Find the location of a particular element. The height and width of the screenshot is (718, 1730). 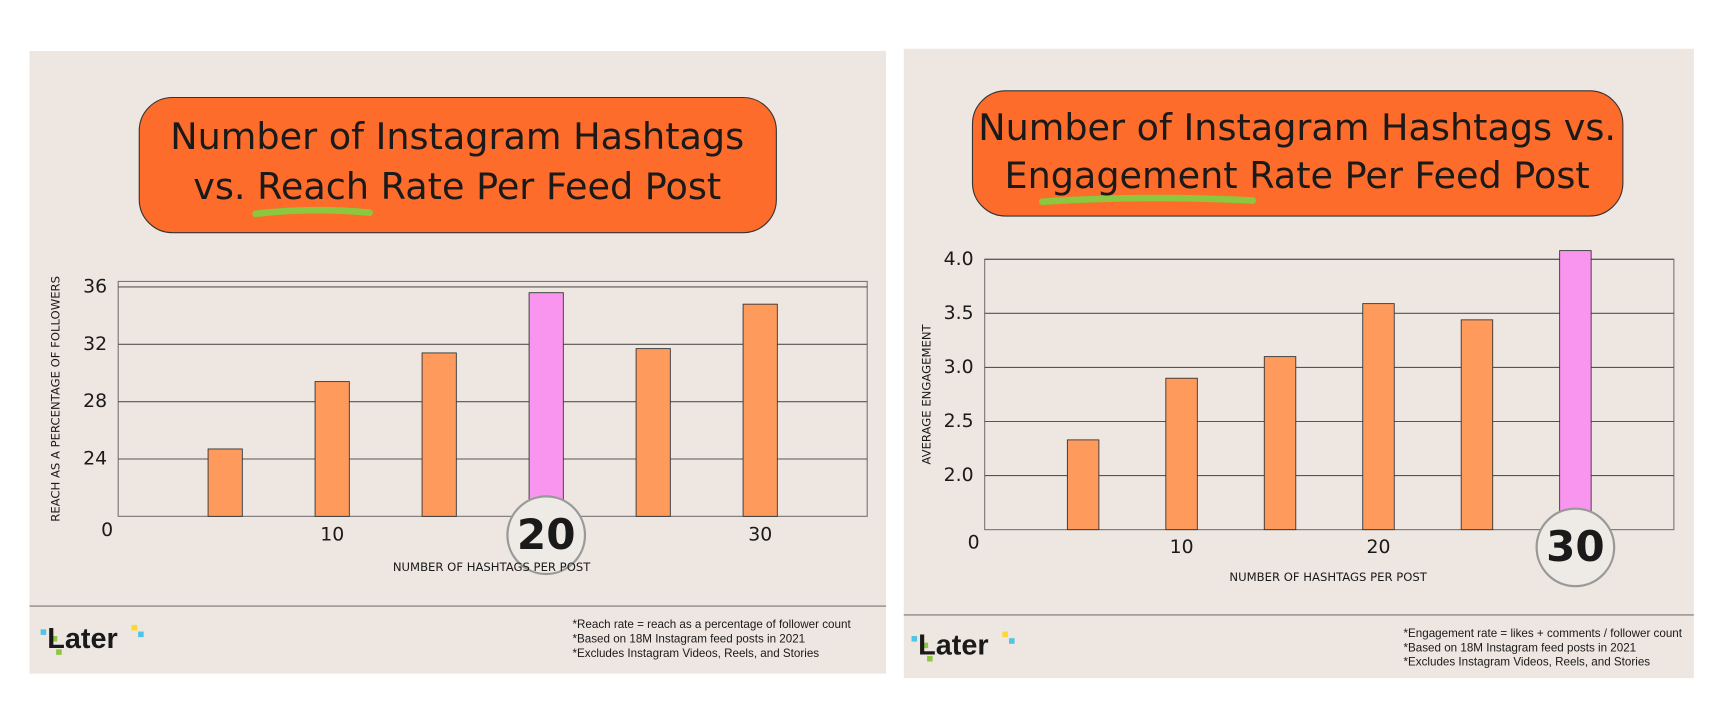

y-tick-label: 3.5 is located at coordinates (959, 313).